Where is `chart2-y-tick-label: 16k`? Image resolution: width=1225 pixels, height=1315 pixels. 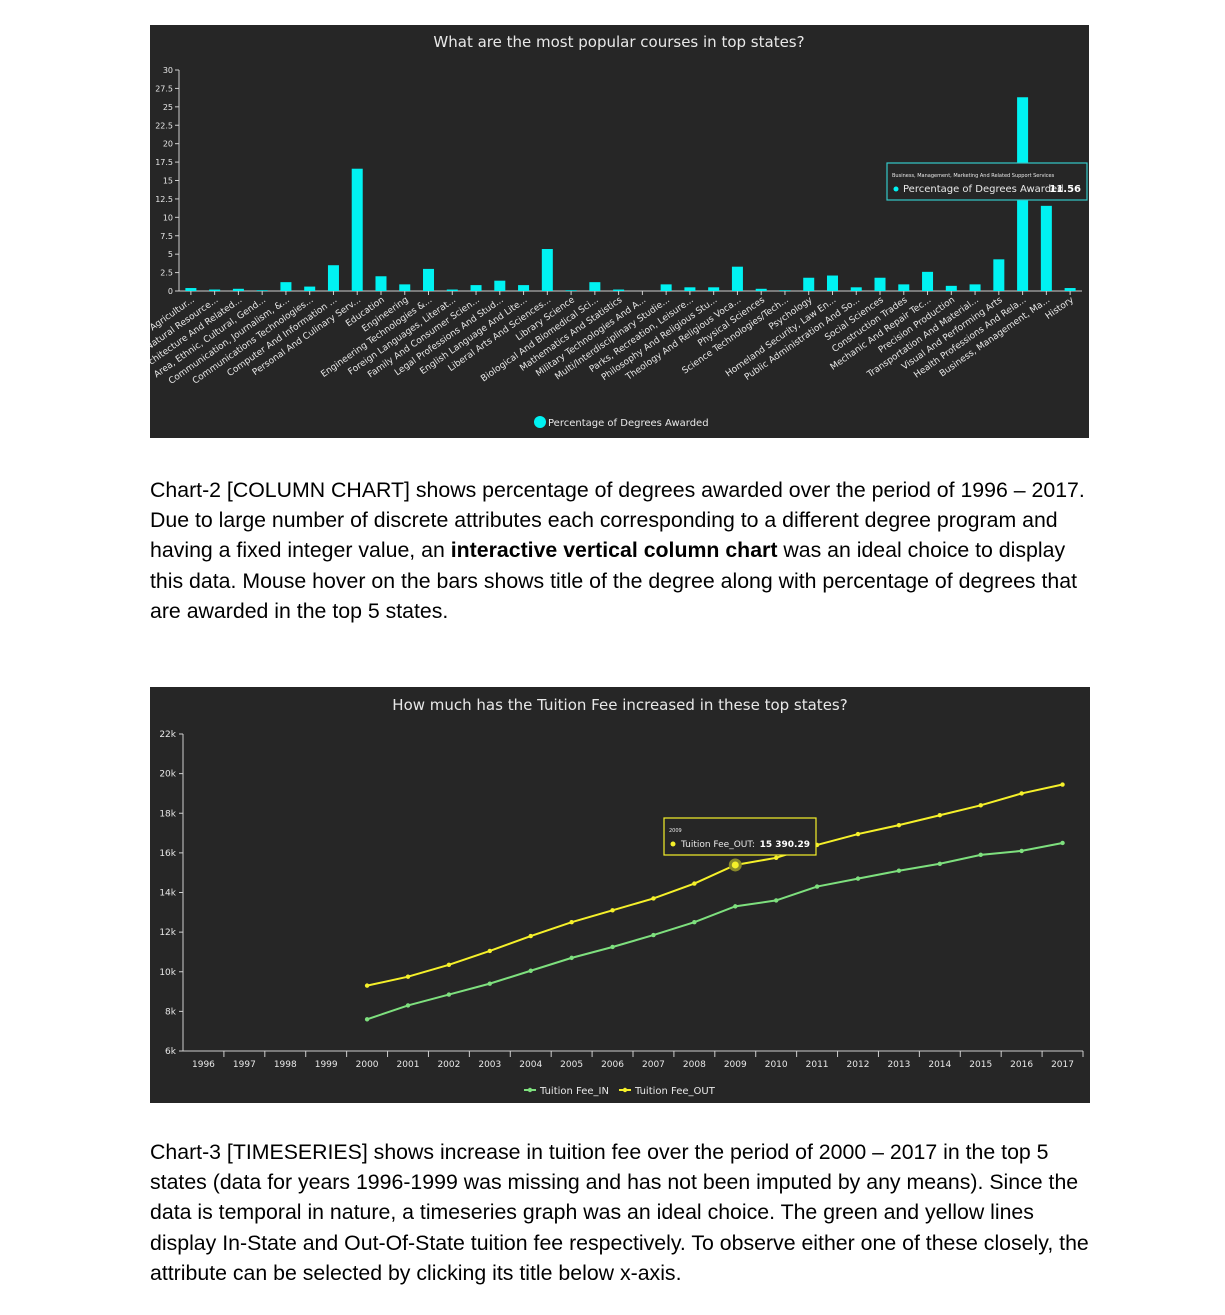
chart2-y-tick-label: 16k is located at coordinates (167, 854).